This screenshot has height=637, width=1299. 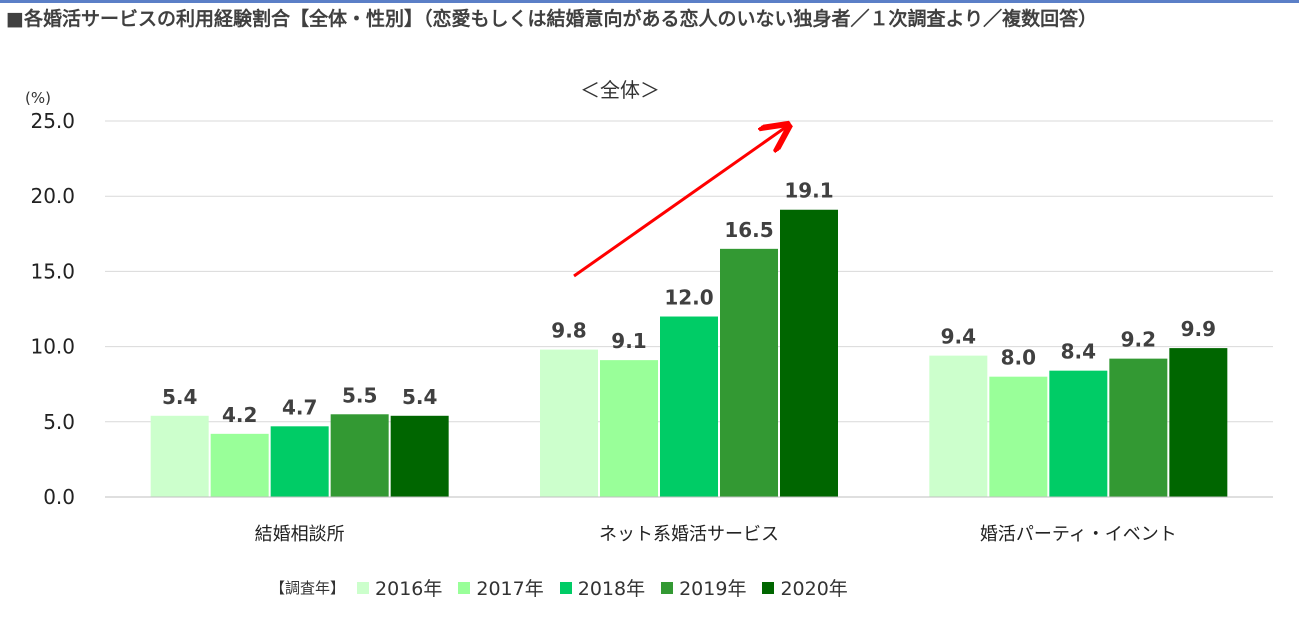 What do you see at coordinates (300, 534) in the screenshot?
I see `x-tick-label: 結婚相談所` at bounding box center [300, 534].